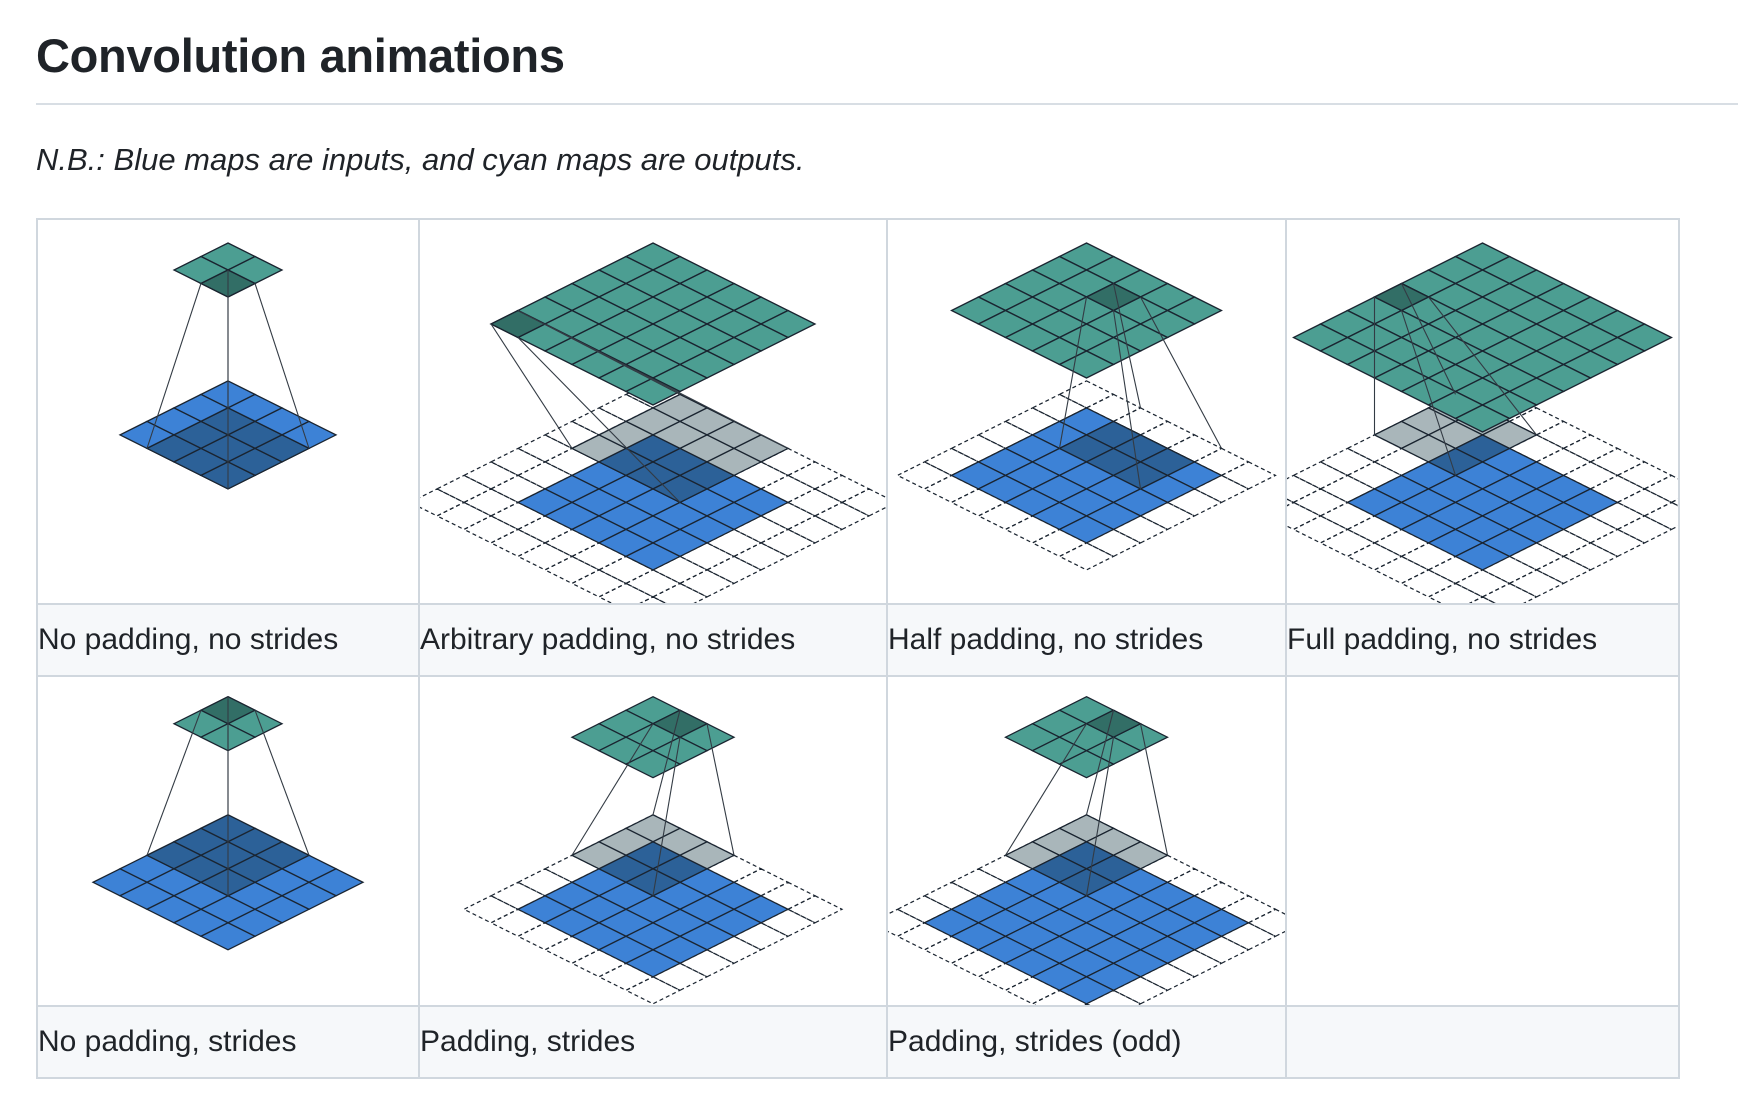  I want to click on conv-half-padding-diagram, so click(1086, 406).